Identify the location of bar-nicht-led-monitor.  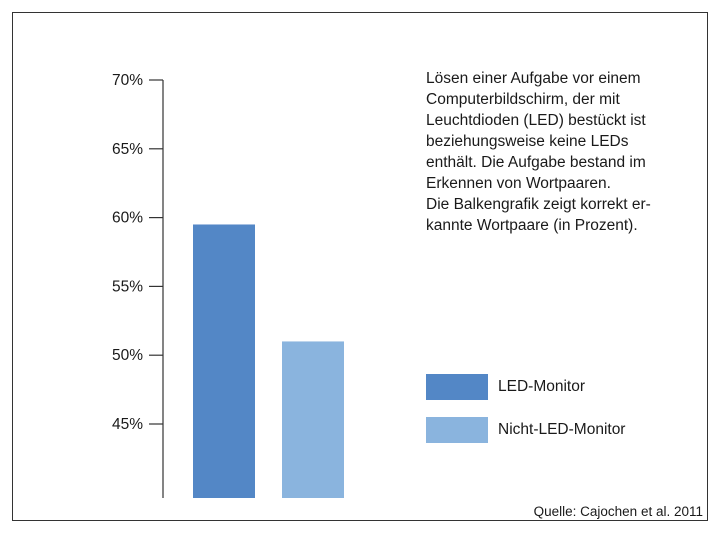
(313, 419).